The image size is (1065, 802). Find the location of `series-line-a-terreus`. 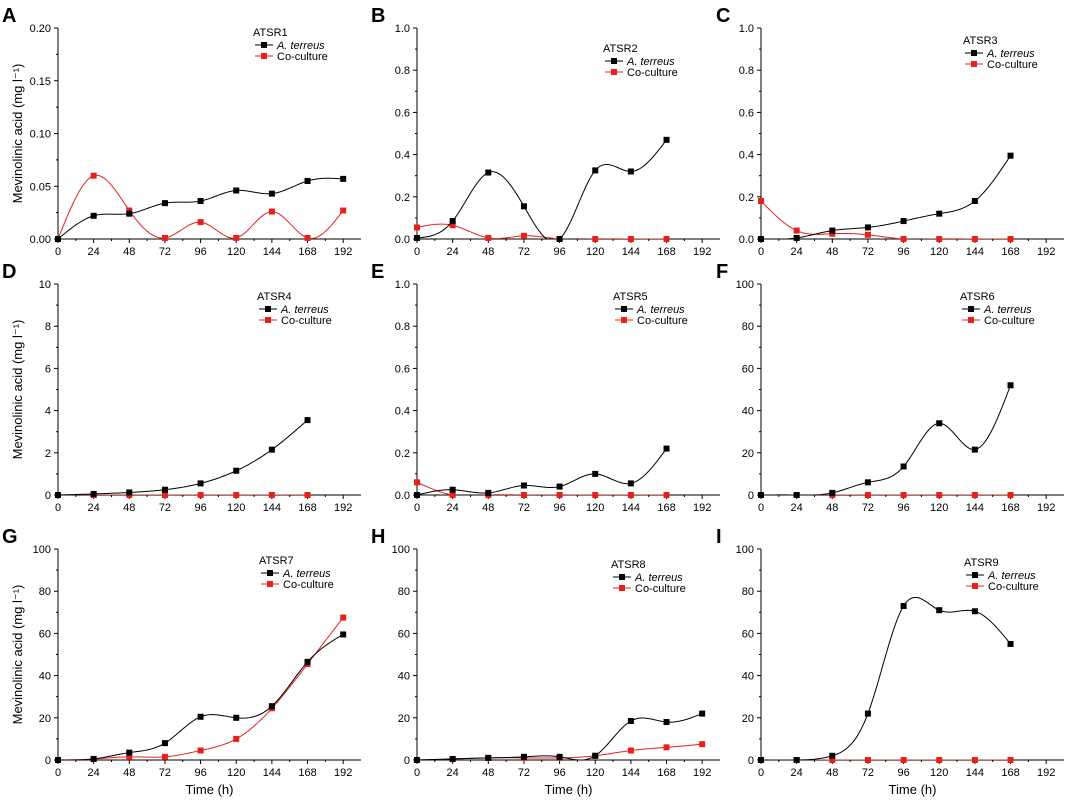

series-line-a-terreus is located at coordinates (201, 697).